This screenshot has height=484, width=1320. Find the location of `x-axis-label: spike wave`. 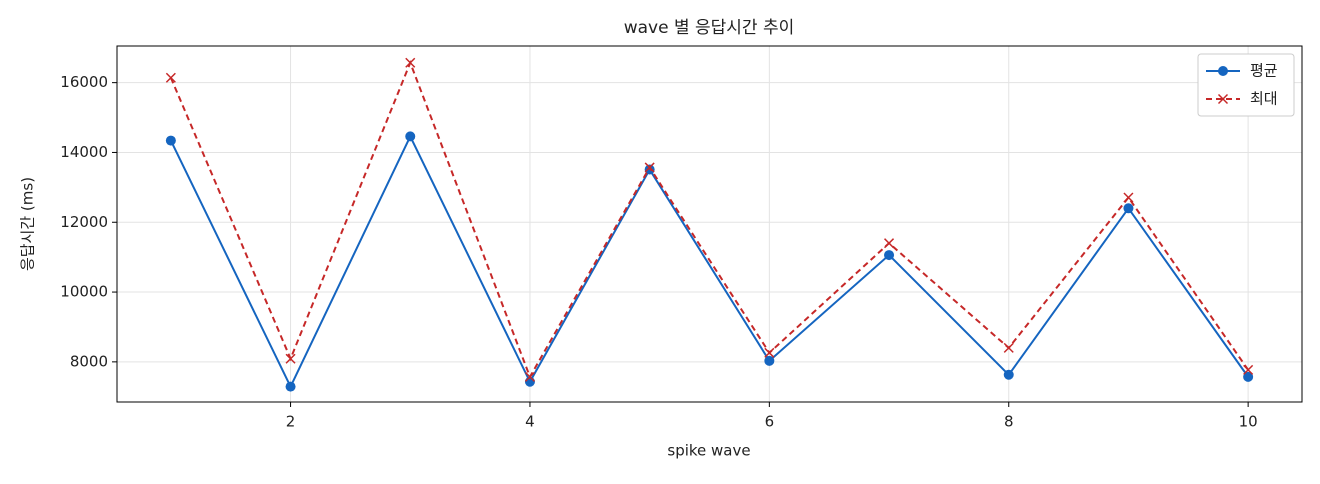

x-axis-label: spike wave is located at coordinates (708, 451).